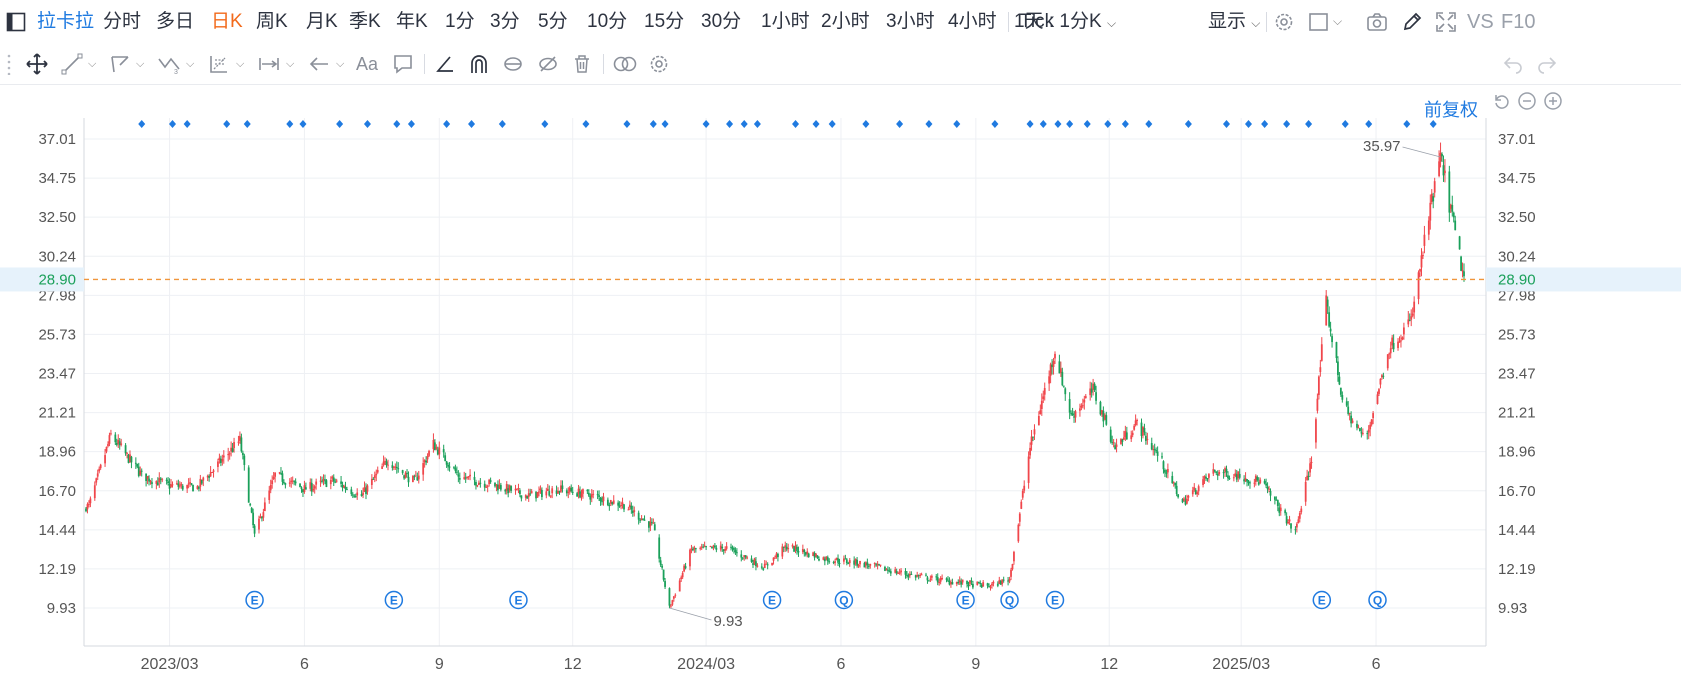  I want to click on period-tab: 多日, so click(175, 21).